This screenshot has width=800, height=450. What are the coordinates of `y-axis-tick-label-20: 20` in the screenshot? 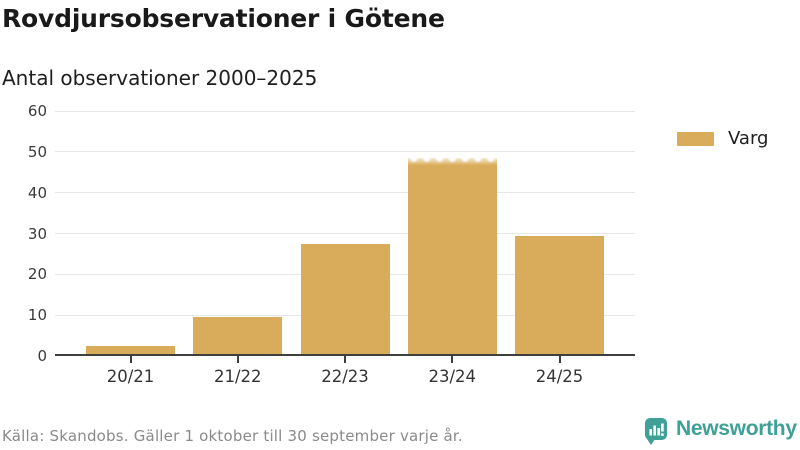 It's located at (37, 274).